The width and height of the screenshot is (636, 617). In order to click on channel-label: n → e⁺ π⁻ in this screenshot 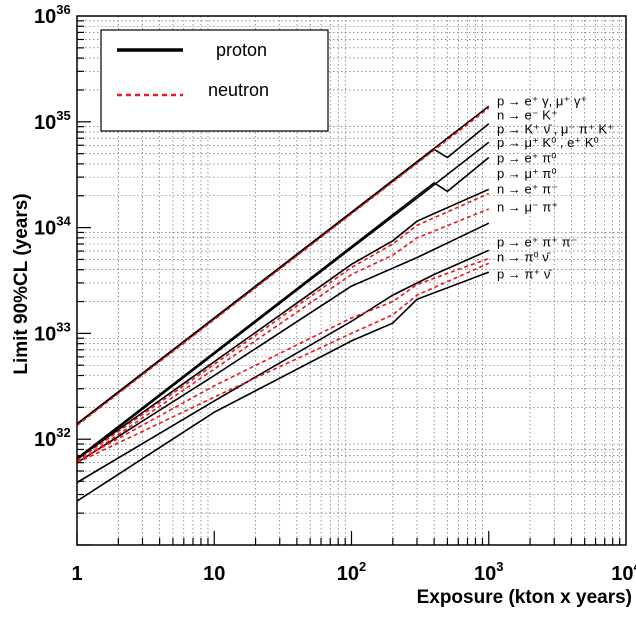, I will do `click(527, 188)`.